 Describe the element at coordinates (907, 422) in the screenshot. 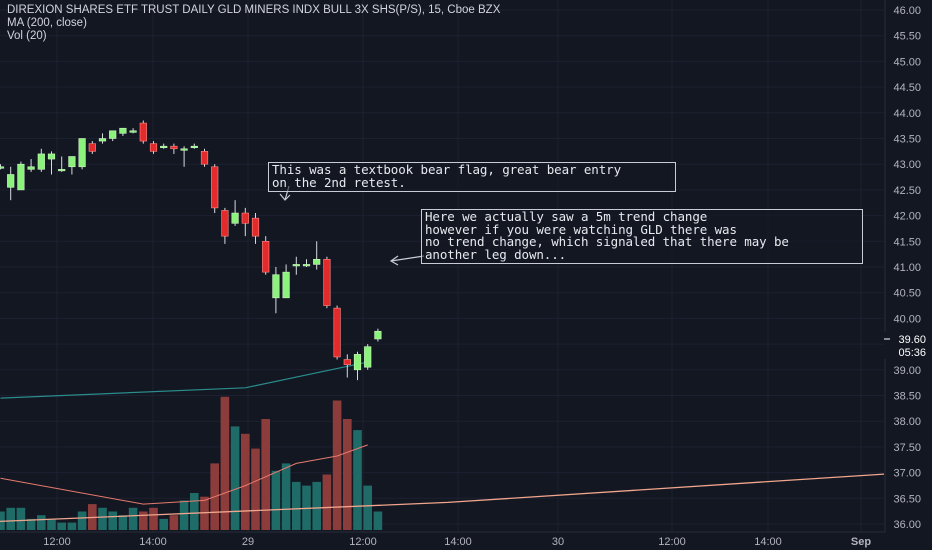

I see `price-tick-label: 38.00` at that location.